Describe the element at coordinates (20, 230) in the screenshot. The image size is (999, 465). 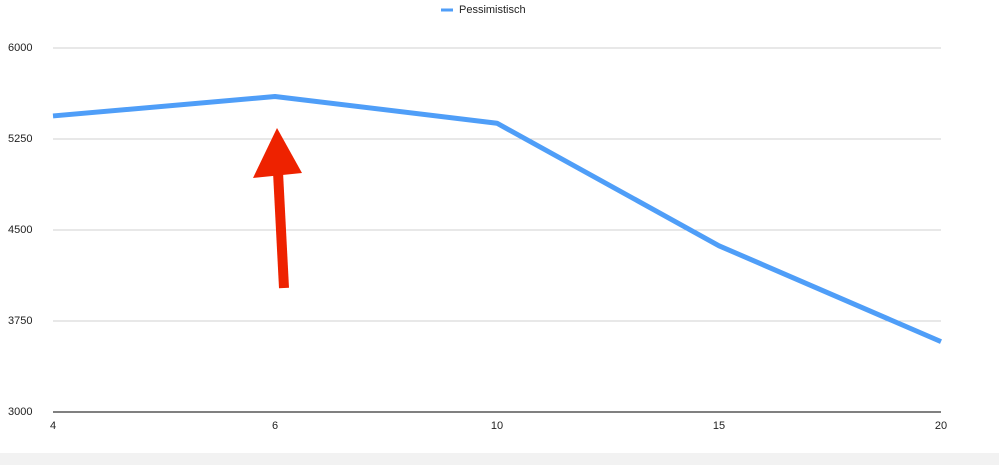
I see `y-tick-label: 4500` at that location.